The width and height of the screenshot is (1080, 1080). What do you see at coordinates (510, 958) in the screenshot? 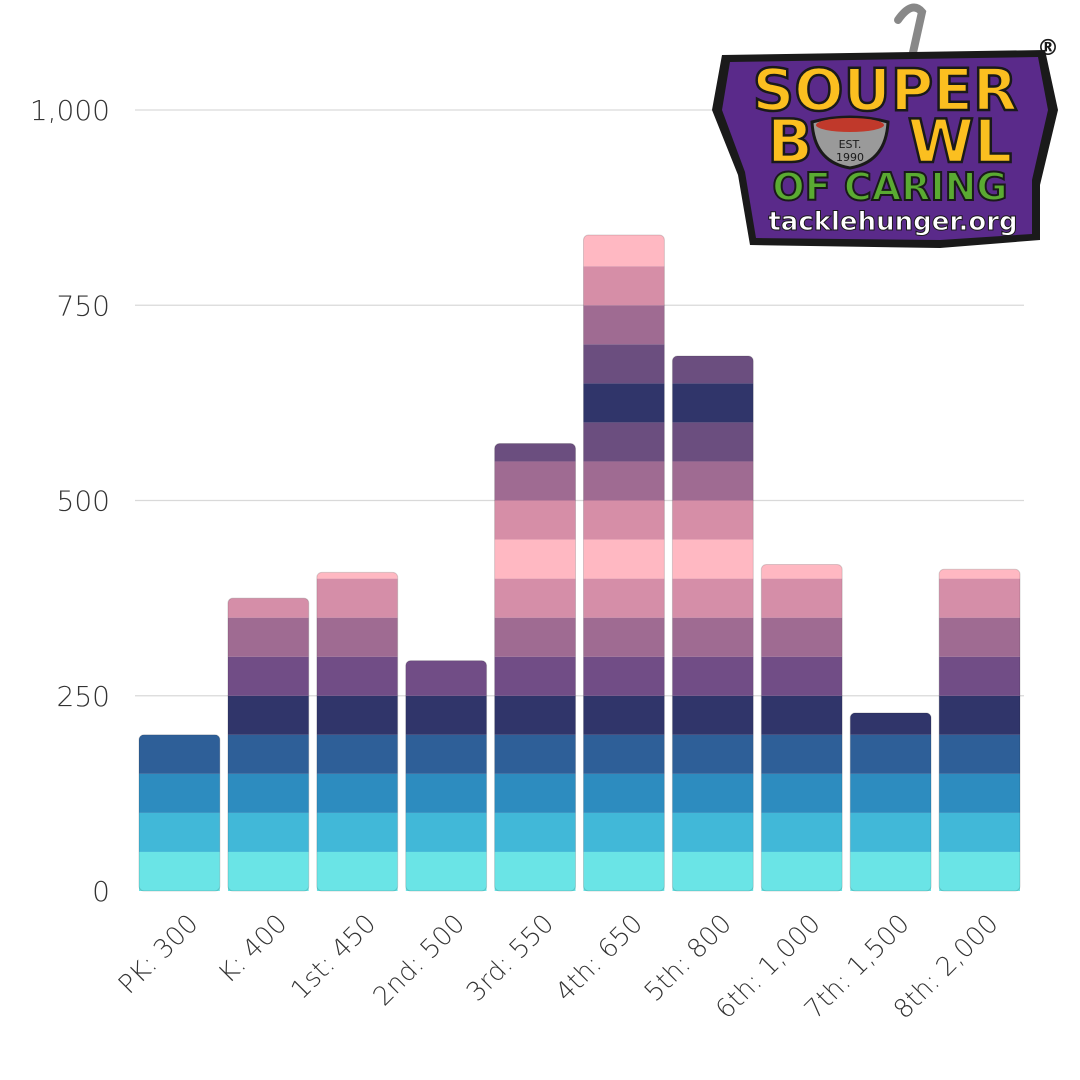
I see `x-tick-label: 3rd: 550` at bounding box center [510, 958].